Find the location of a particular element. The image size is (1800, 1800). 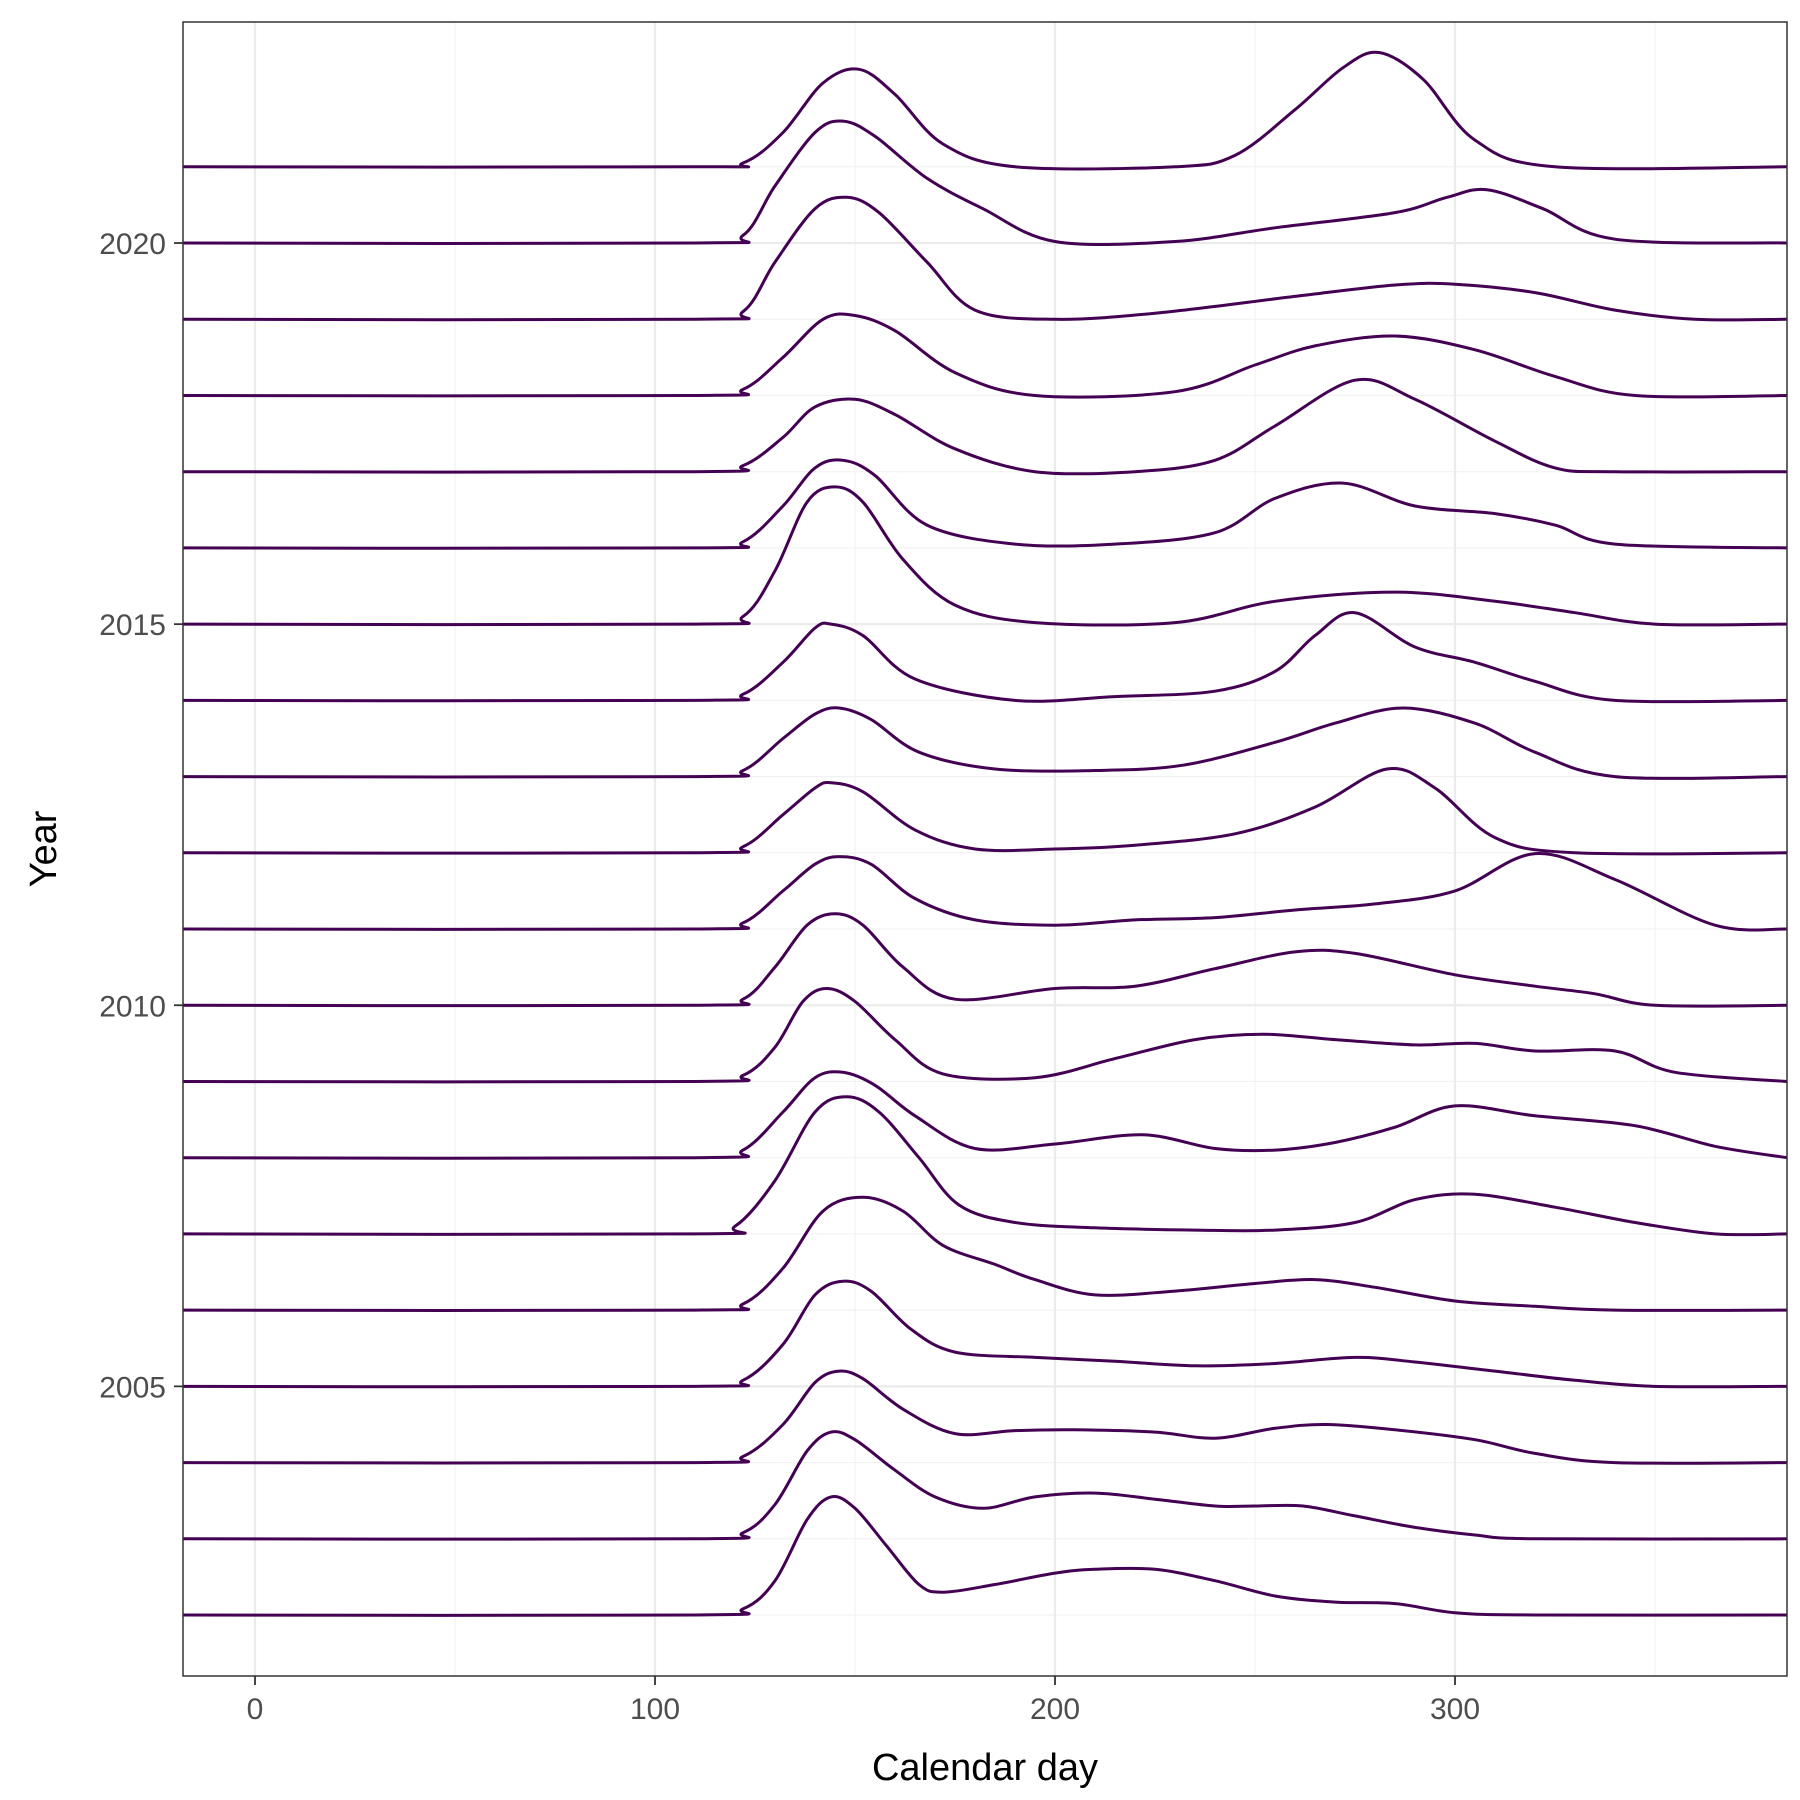

ridge-line-2021 is located at coordinates (985, 110).